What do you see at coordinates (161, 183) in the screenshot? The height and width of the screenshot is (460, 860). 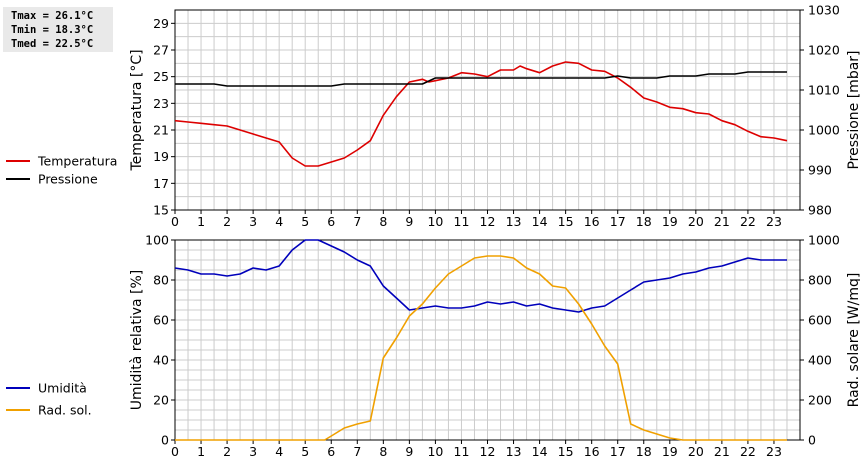 I see `y-left-tick-label: 17` at bounding box center [161, 183].